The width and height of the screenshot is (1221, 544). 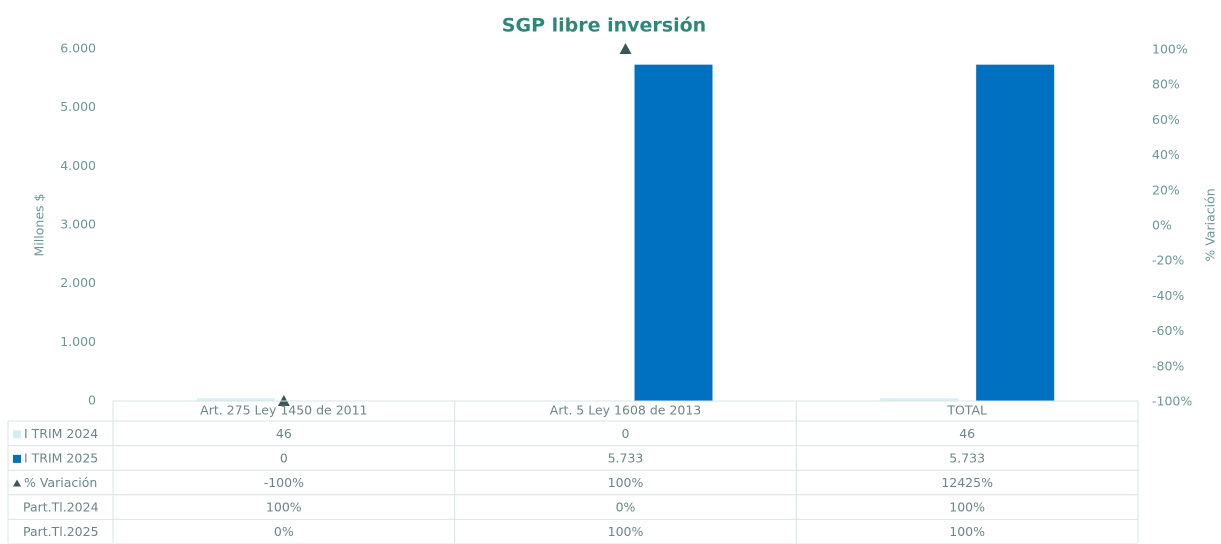 I want to click on table-cell: -100%, so click(x=284, y=482).